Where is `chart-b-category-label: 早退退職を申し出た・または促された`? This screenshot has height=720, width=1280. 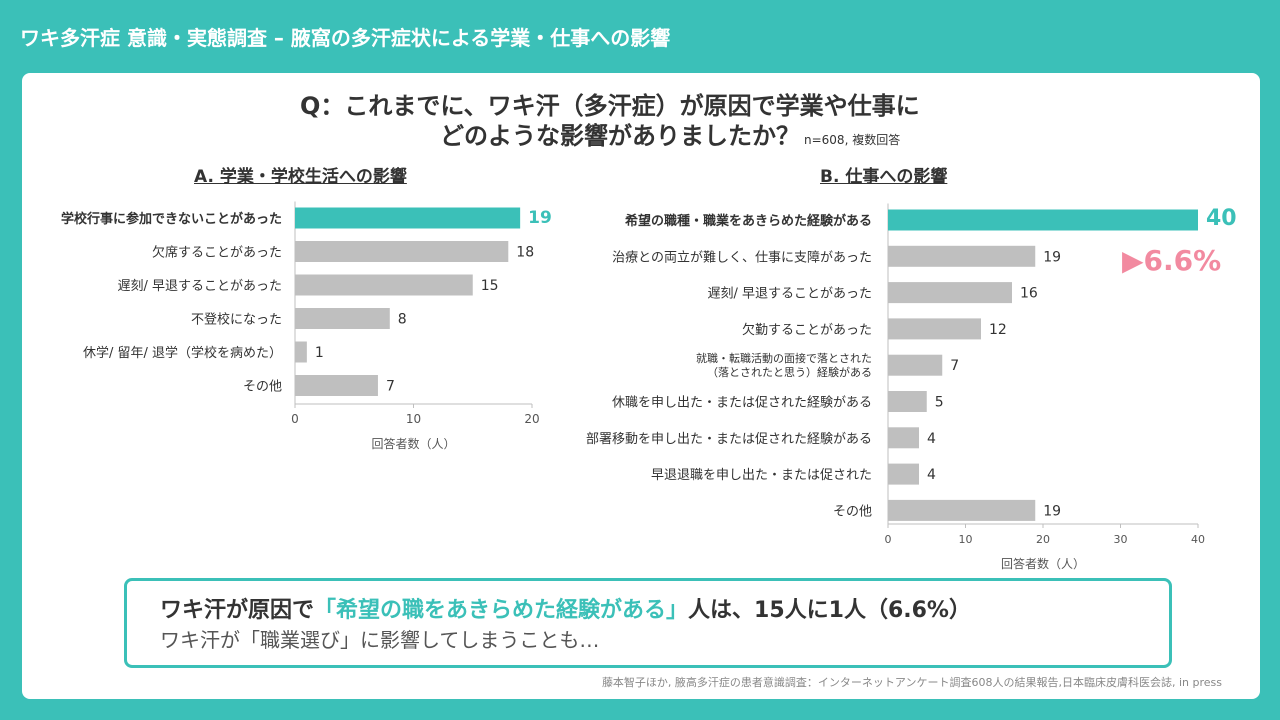 chart-b-category-label: 早退退職を申し出た・または促された is located at coordinates (761, 475).